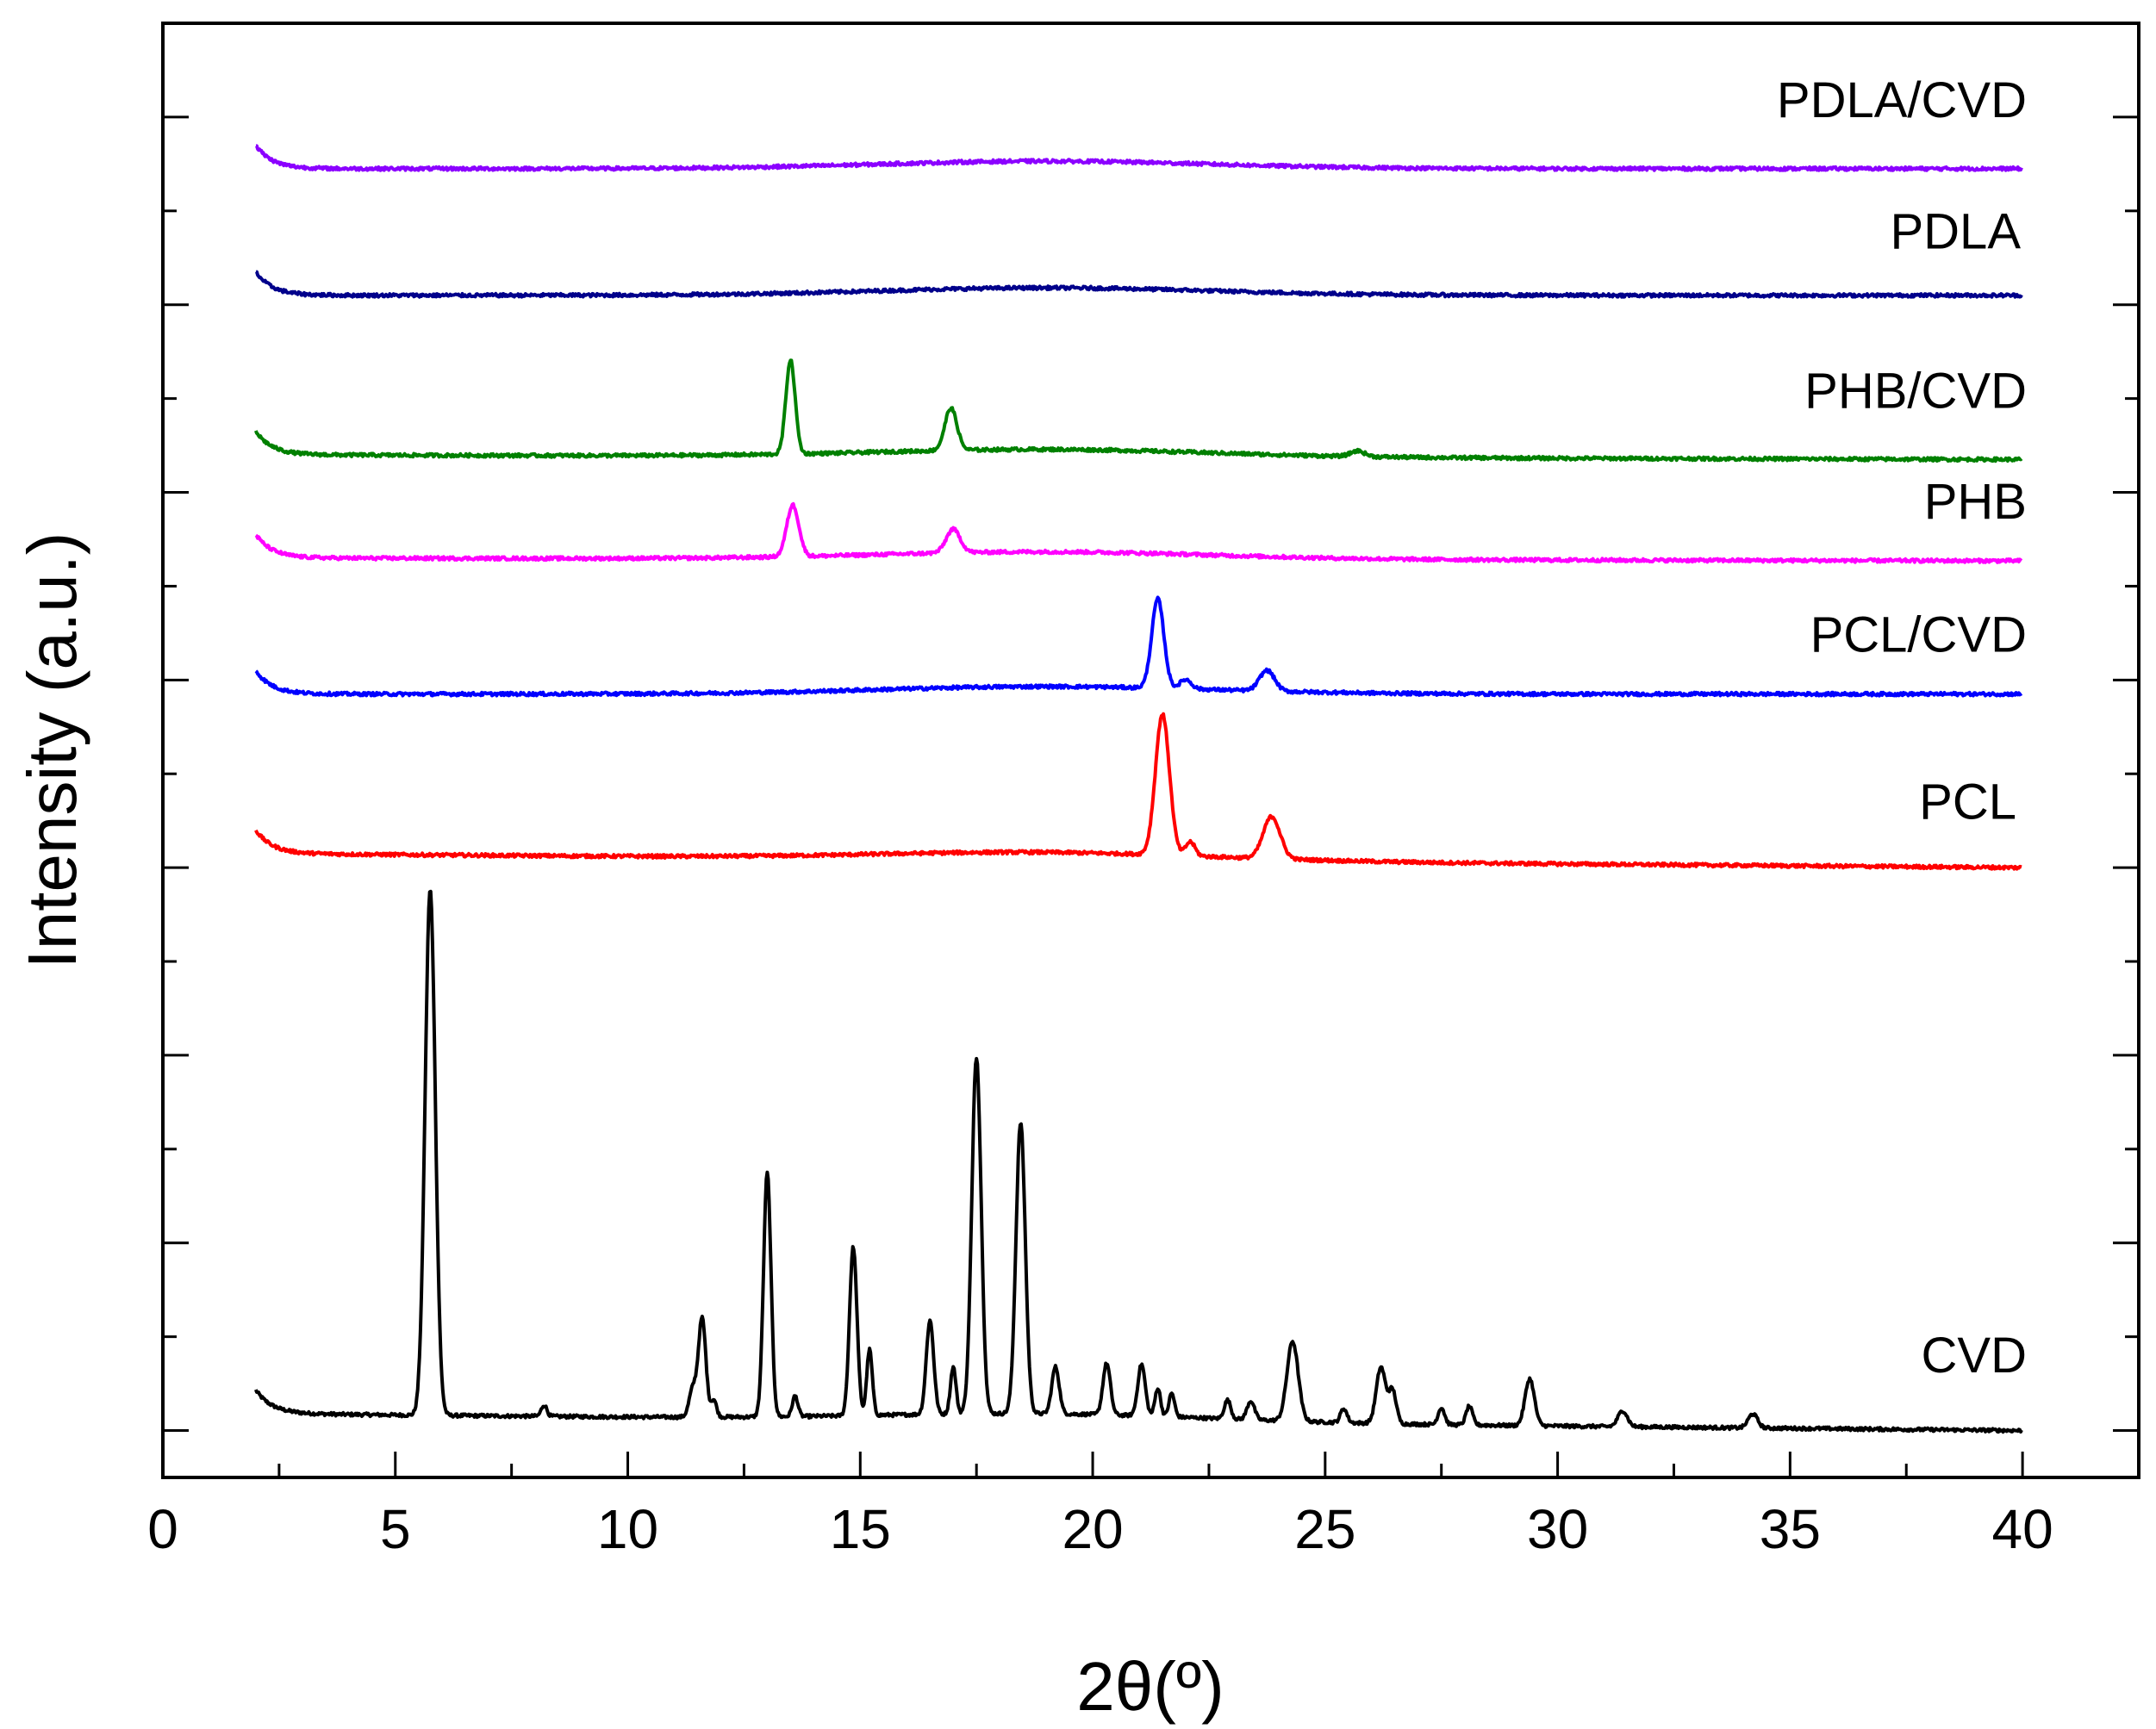 This screenshot has height=1729, width=2156. What do you see at coordinates (1974, 1356) in the screenshot?
I see `series-label-cvd: CVD` at bounding box center [1974, 1356].